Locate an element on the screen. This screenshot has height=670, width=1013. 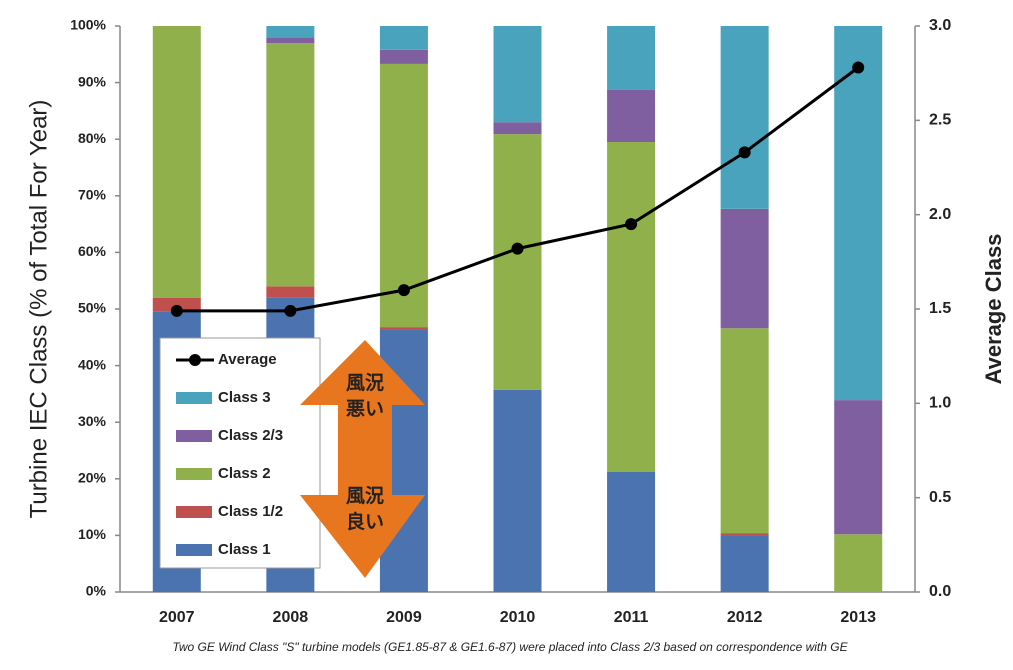
y-tick-label: 90% is located at coordinates (92, 81).